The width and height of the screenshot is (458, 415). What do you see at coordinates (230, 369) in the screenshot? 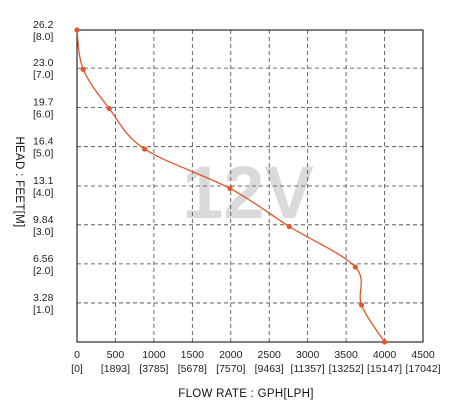
I see `x-tick-sublabel: [7570]` at bounding box center [230, 369].